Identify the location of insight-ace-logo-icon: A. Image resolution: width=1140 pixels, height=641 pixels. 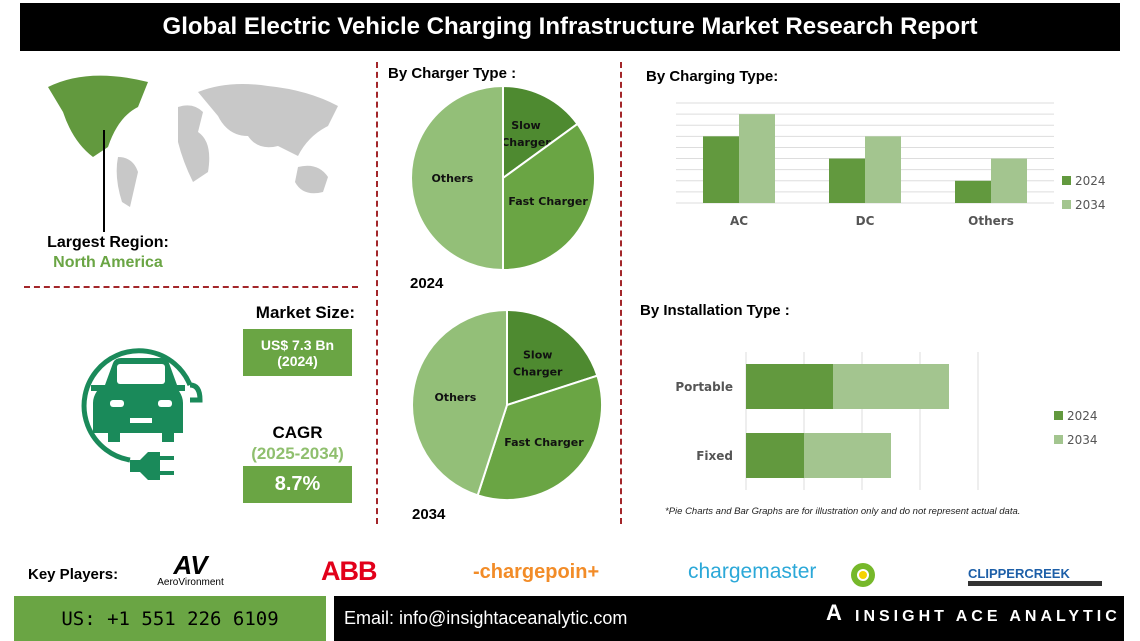
(834, 612).